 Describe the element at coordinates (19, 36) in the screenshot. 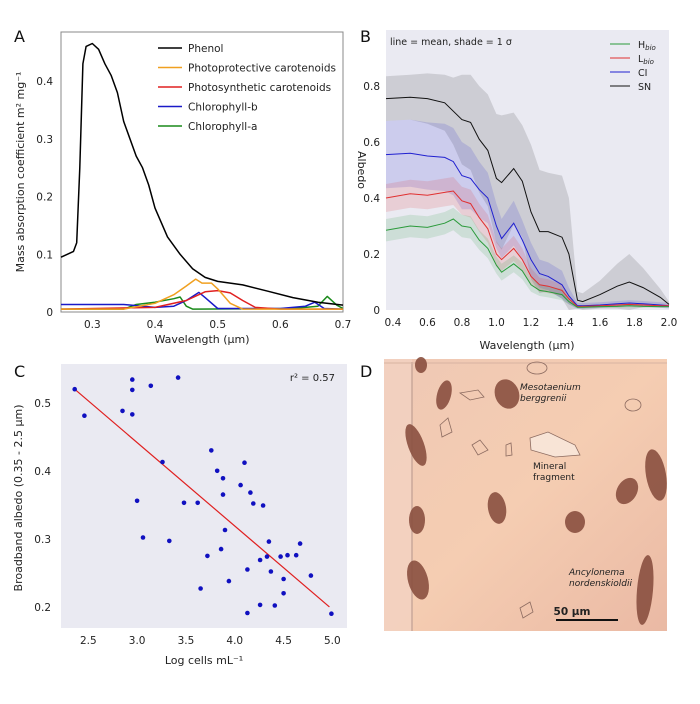

I see `panel-label-a: A` at that location.